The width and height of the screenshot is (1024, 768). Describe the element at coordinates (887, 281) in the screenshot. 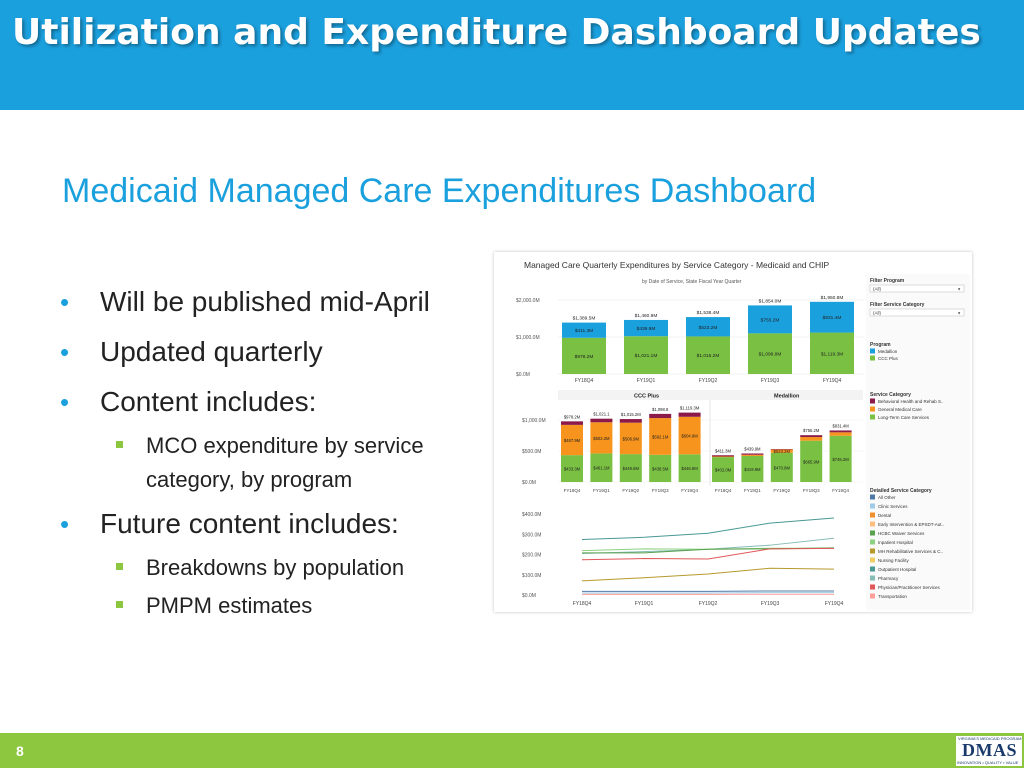

I see `filter-label: Filter Program` at that location.